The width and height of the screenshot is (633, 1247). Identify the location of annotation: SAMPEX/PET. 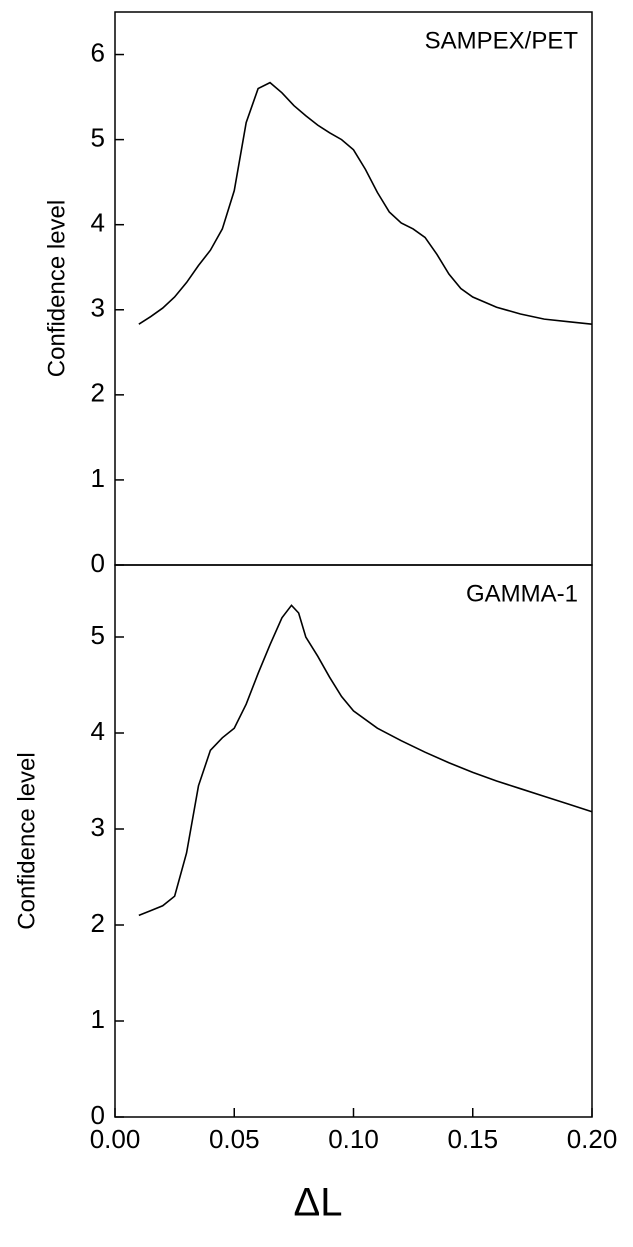
(502, 40).